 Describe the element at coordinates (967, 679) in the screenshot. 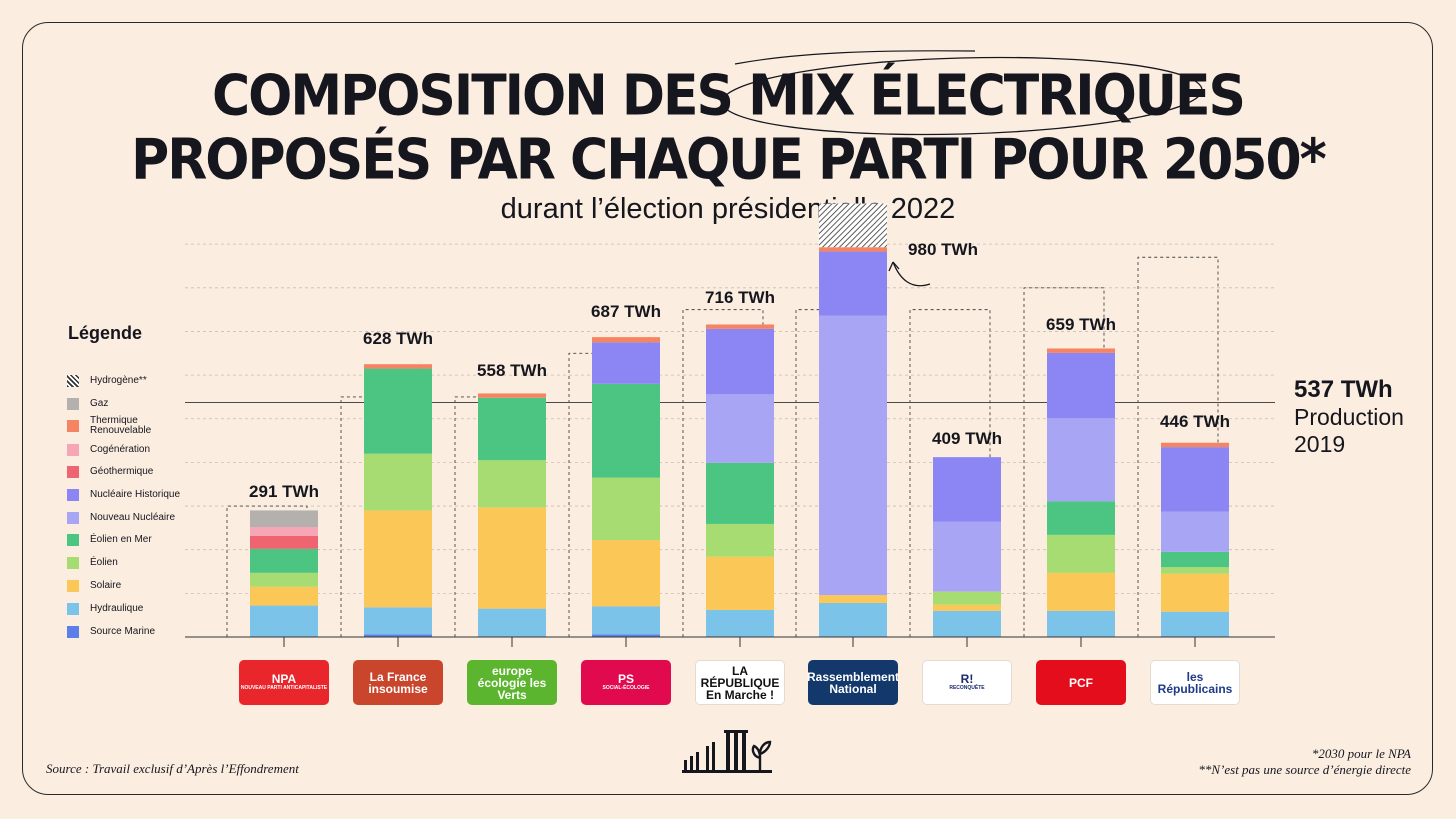

I see `party-name: R!` at that location.